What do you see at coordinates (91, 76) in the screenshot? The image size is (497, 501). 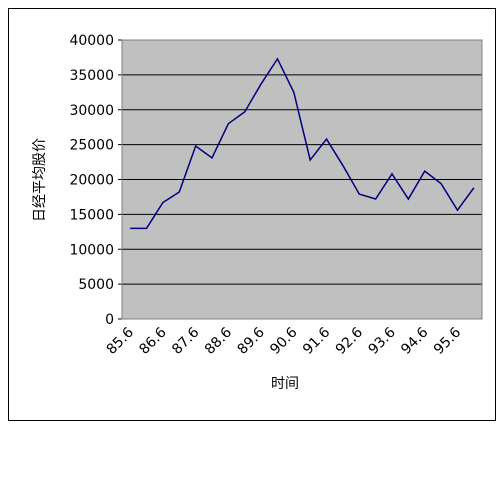 I see `y-tick-label: 35000` at bounding box center [91, 76].